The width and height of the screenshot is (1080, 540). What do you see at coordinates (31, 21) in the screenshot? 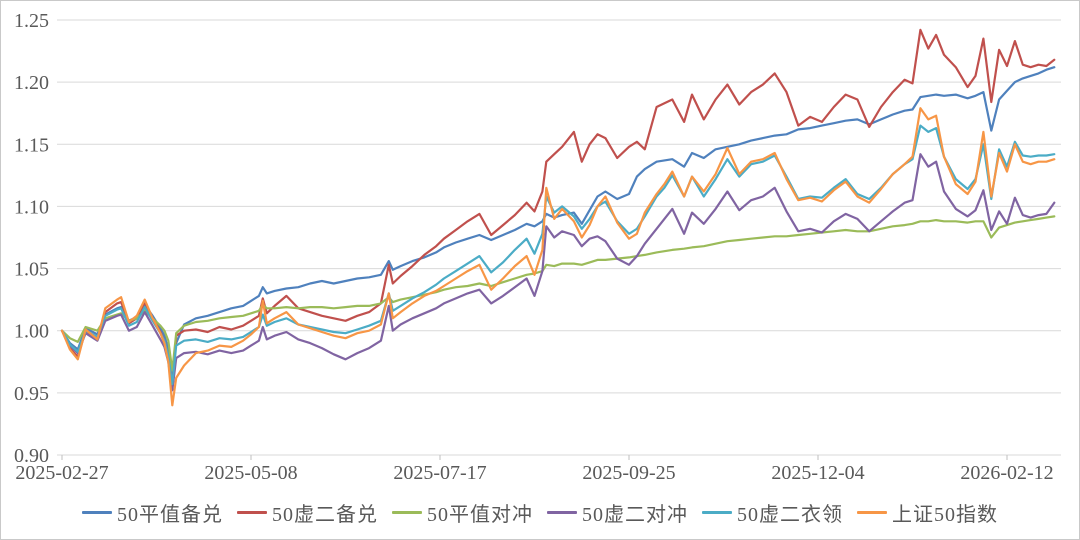
I see `y-tick-label-1.25: 1.25` at bounding box center [31, 21].